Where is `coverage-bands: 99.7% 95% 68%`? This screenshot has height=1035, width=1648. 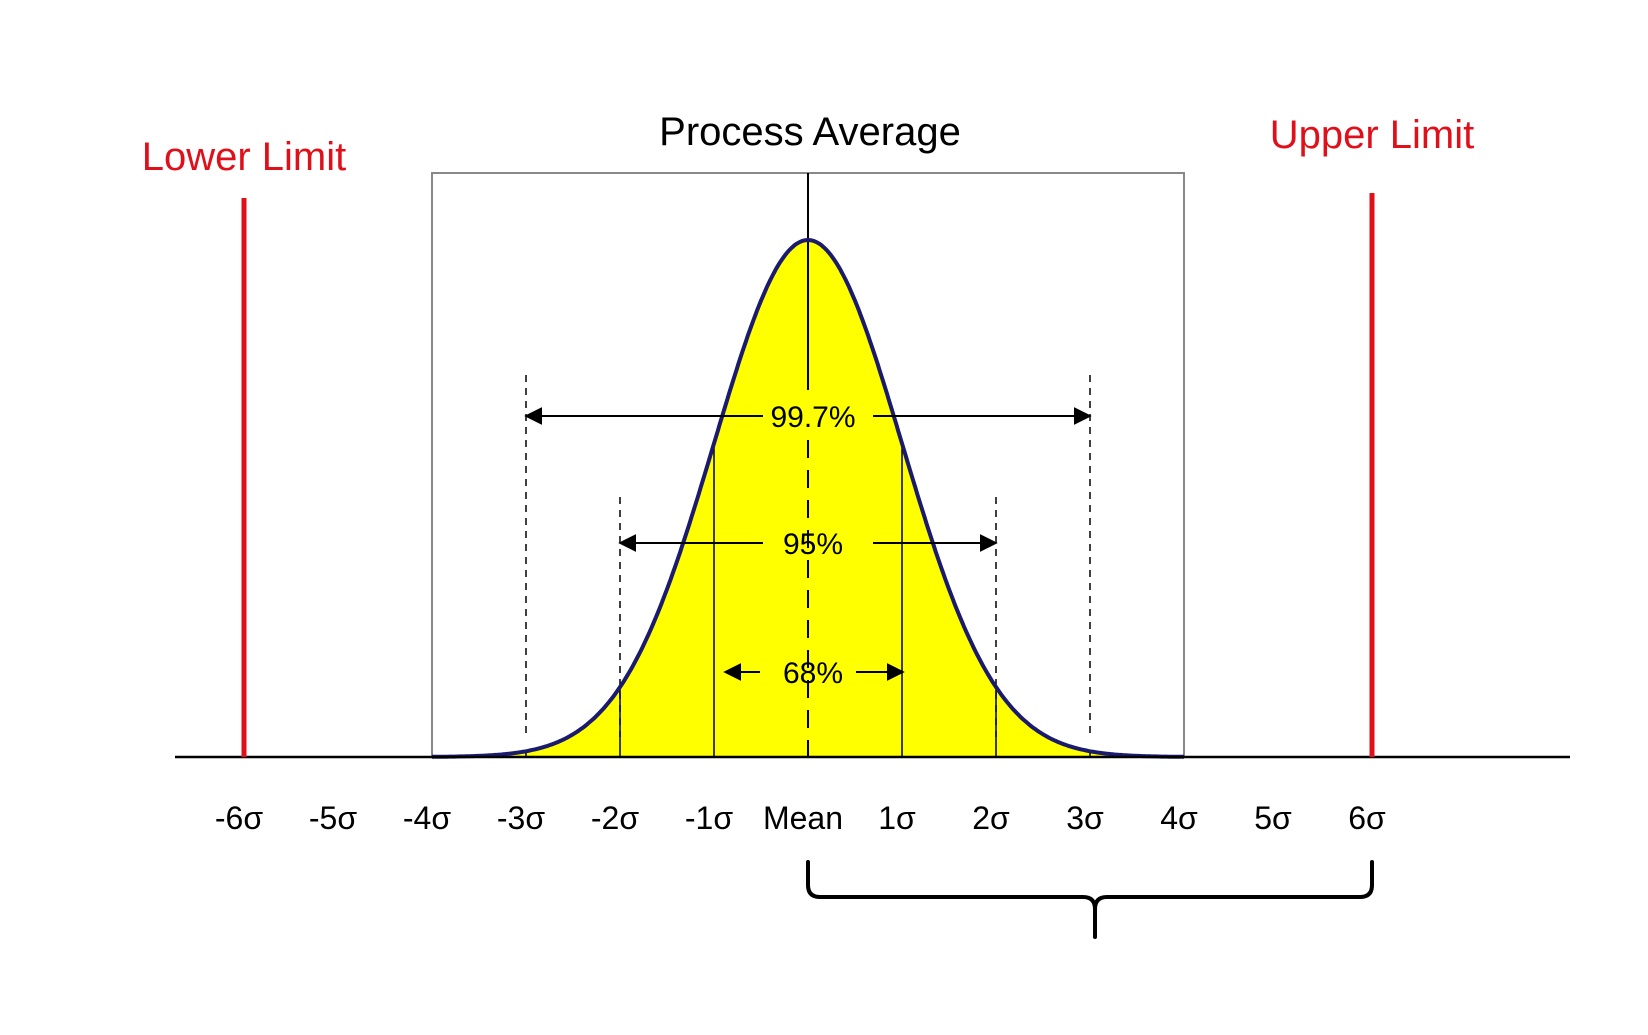 coverage-bands: 99.7% 95% 68% is located at coordinates (808, 545).